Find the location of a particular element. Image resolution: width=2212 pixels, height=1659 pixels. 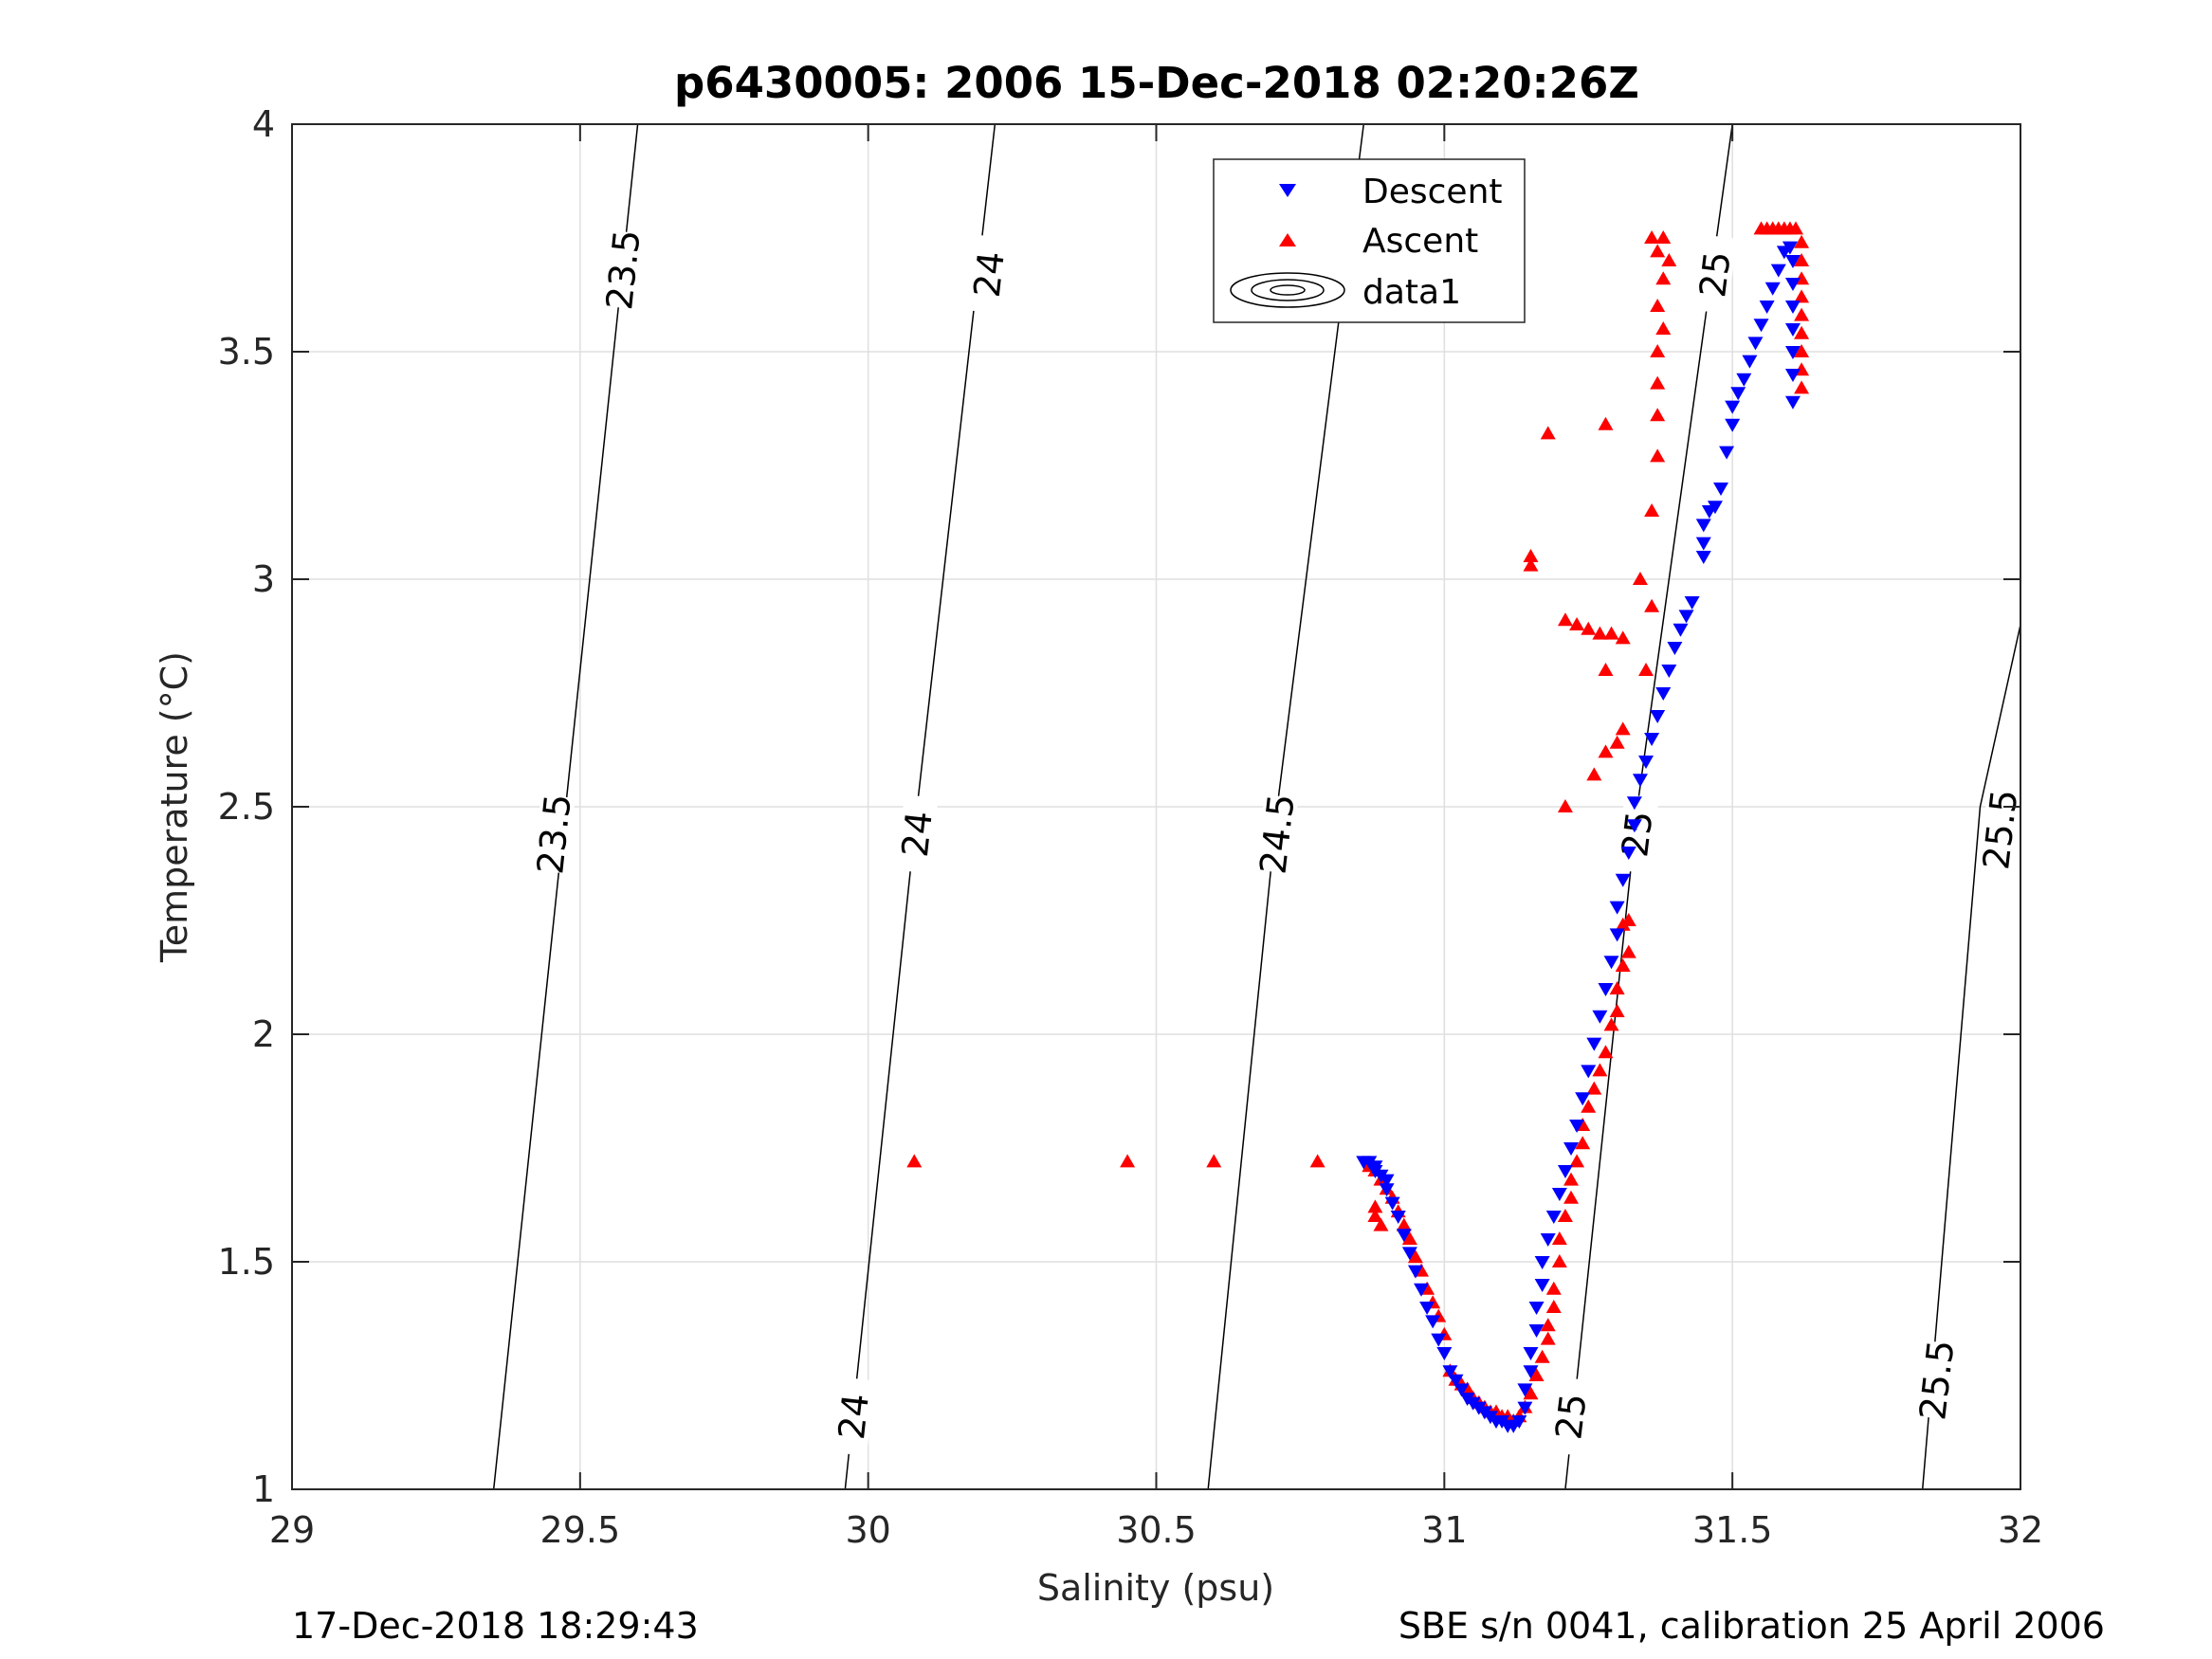

x-tick-label: 31.5 is located at coordinates (1732, 1530).